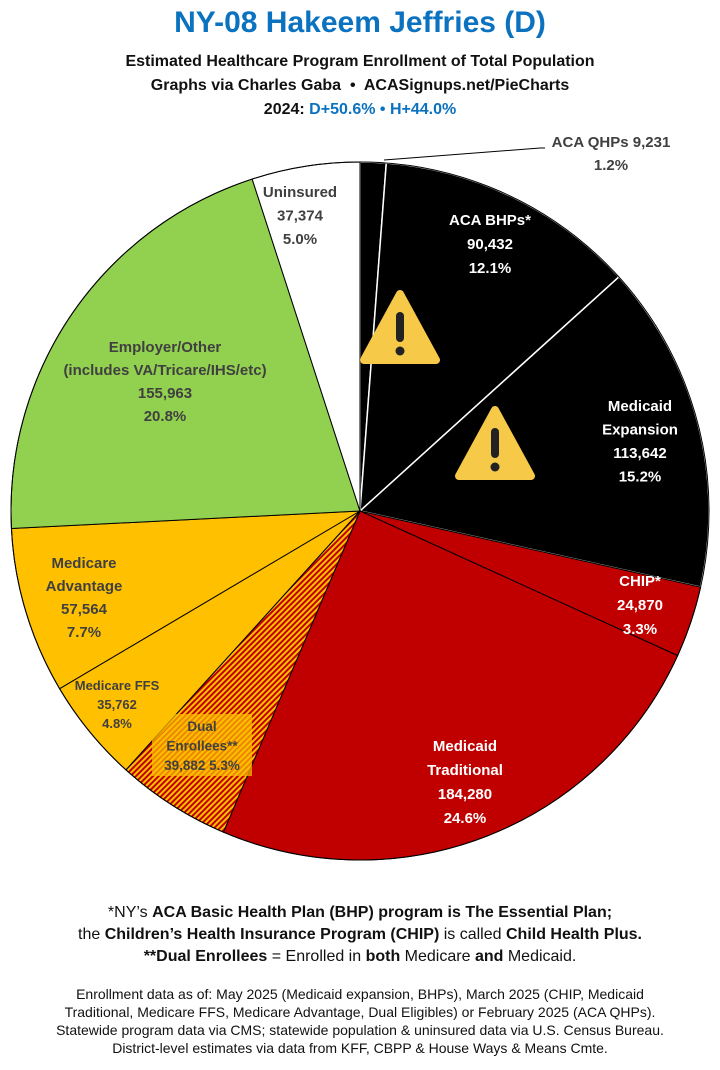 This screenshot has width=720, height=1070. Describe the element at coordinates (342, 109) in the screenshot. I see `election-d: D+50.6%` at that location.